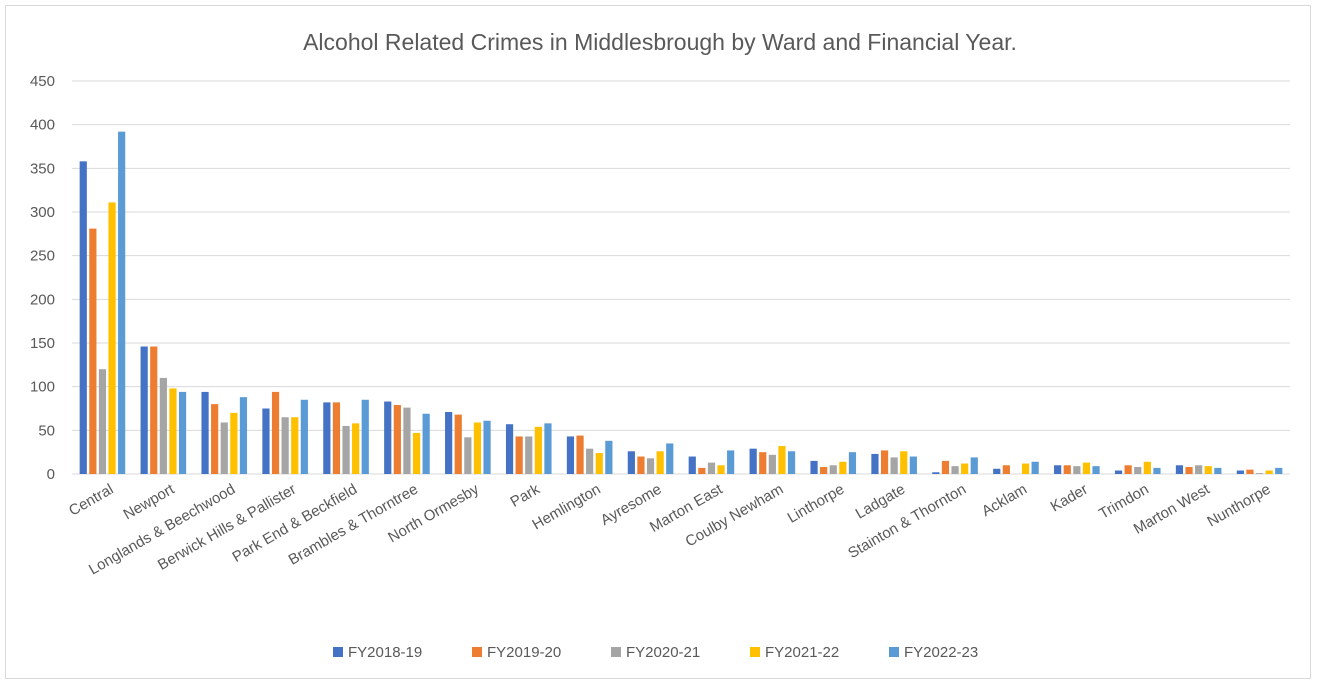 The height and width of the screenshot is (684, 1318). I want to click on y-tick-label: 200, so click(42, 299).